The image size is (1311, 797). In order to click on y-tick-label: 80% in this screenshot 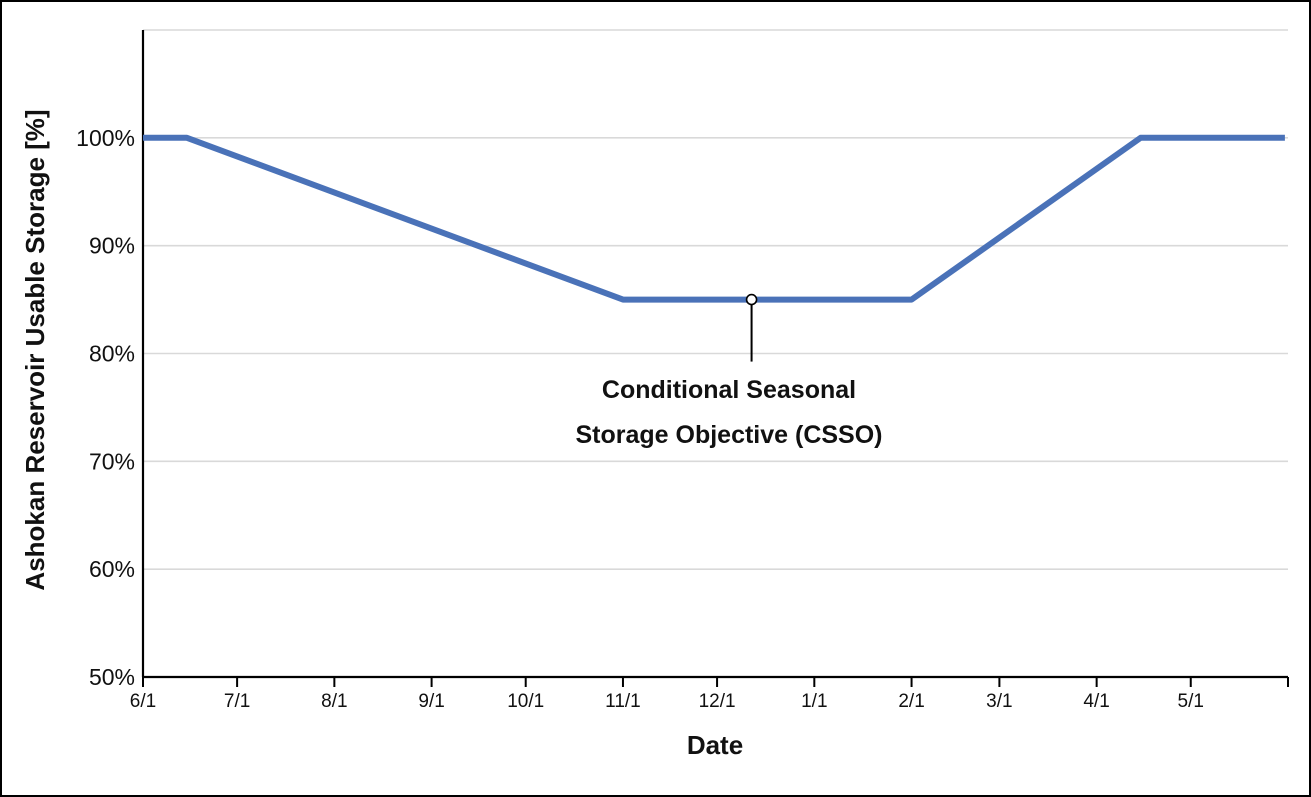, I will do `click(112, 354)`.